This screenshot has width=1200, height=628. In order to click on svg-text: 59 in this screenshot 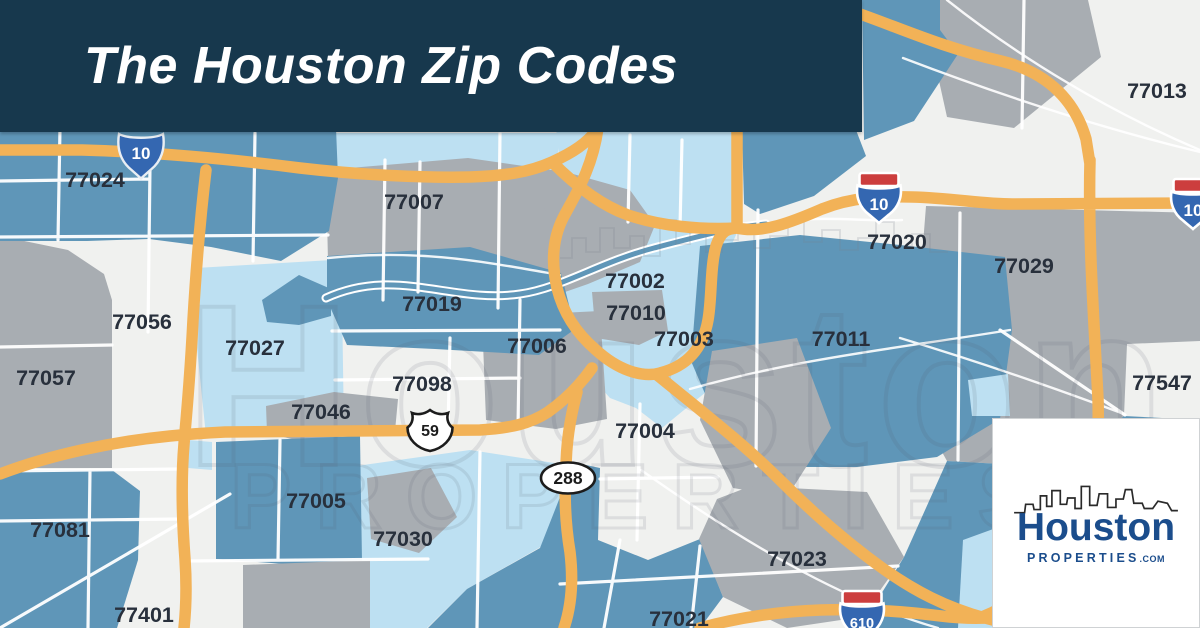, I will do `click(430, 431)`.